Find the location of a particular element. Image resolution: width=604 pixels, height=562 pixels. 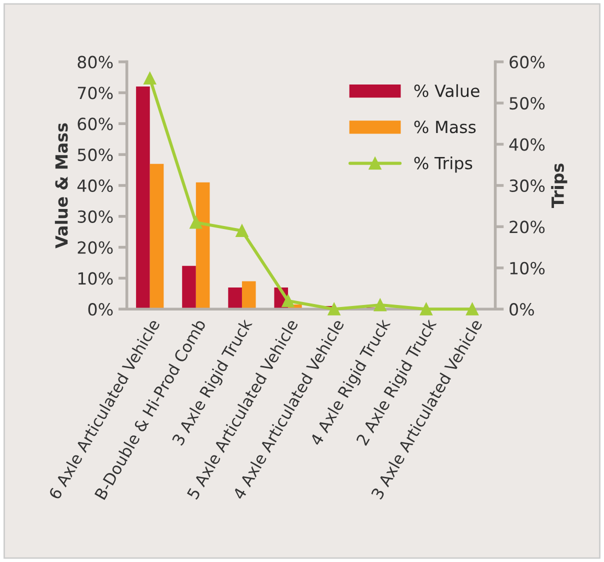

y-tick-label: 80% is located at coordinates (95, 62).